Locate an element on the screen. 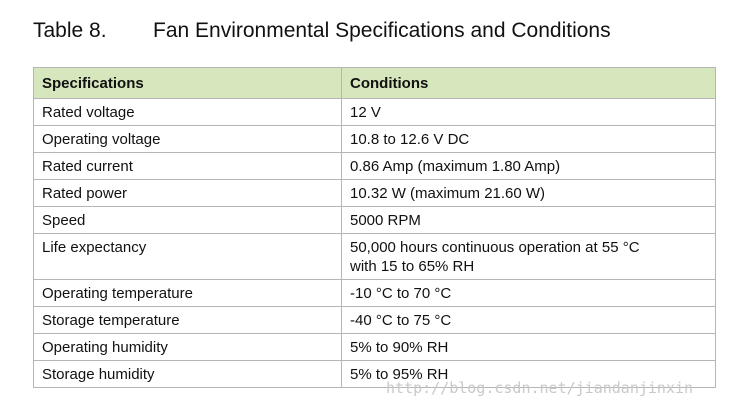  table-row: Operating temperature -10 °C to 70 °C is located at coordinates (374, 293).